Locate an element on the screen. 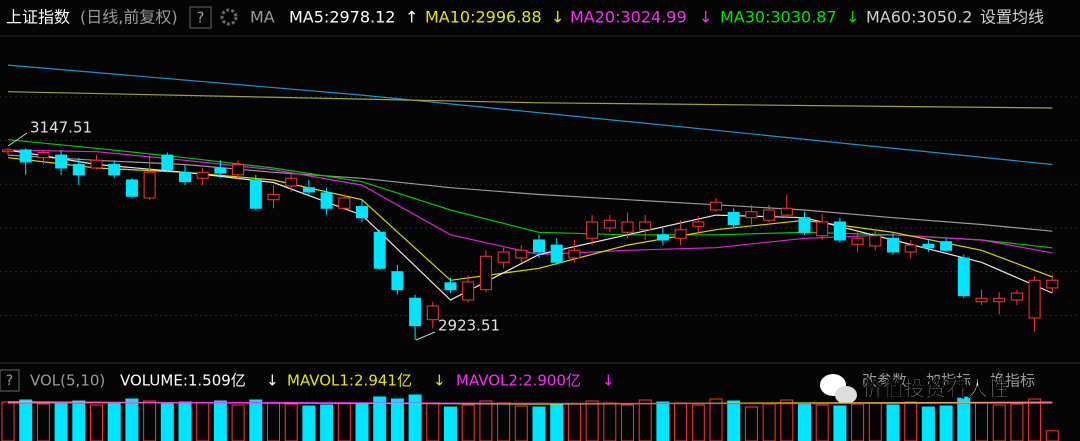 The image size is (1080, 441). vol-help: ? is located at coordinates (9, 381).